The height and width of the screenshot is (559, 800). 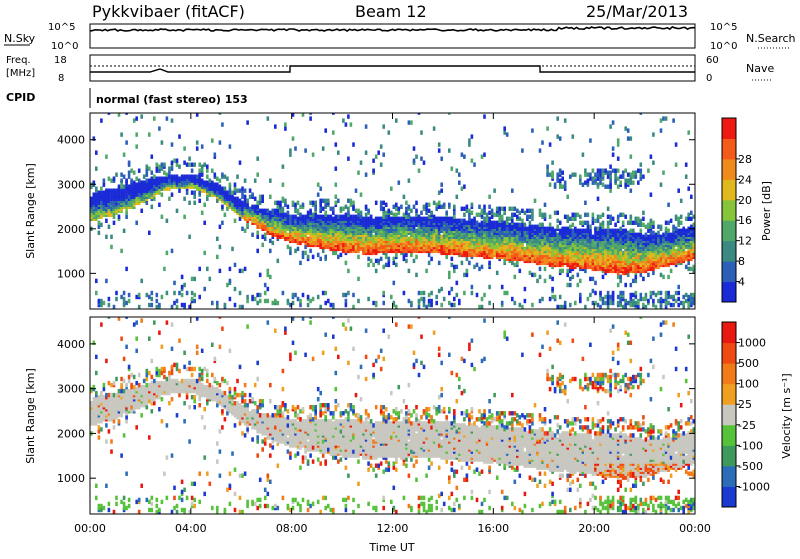 What do you see at coordinates (745, 159) in the screenshot?
I see `colorbar-tick-label: 28` at bounding box center [745, 159].